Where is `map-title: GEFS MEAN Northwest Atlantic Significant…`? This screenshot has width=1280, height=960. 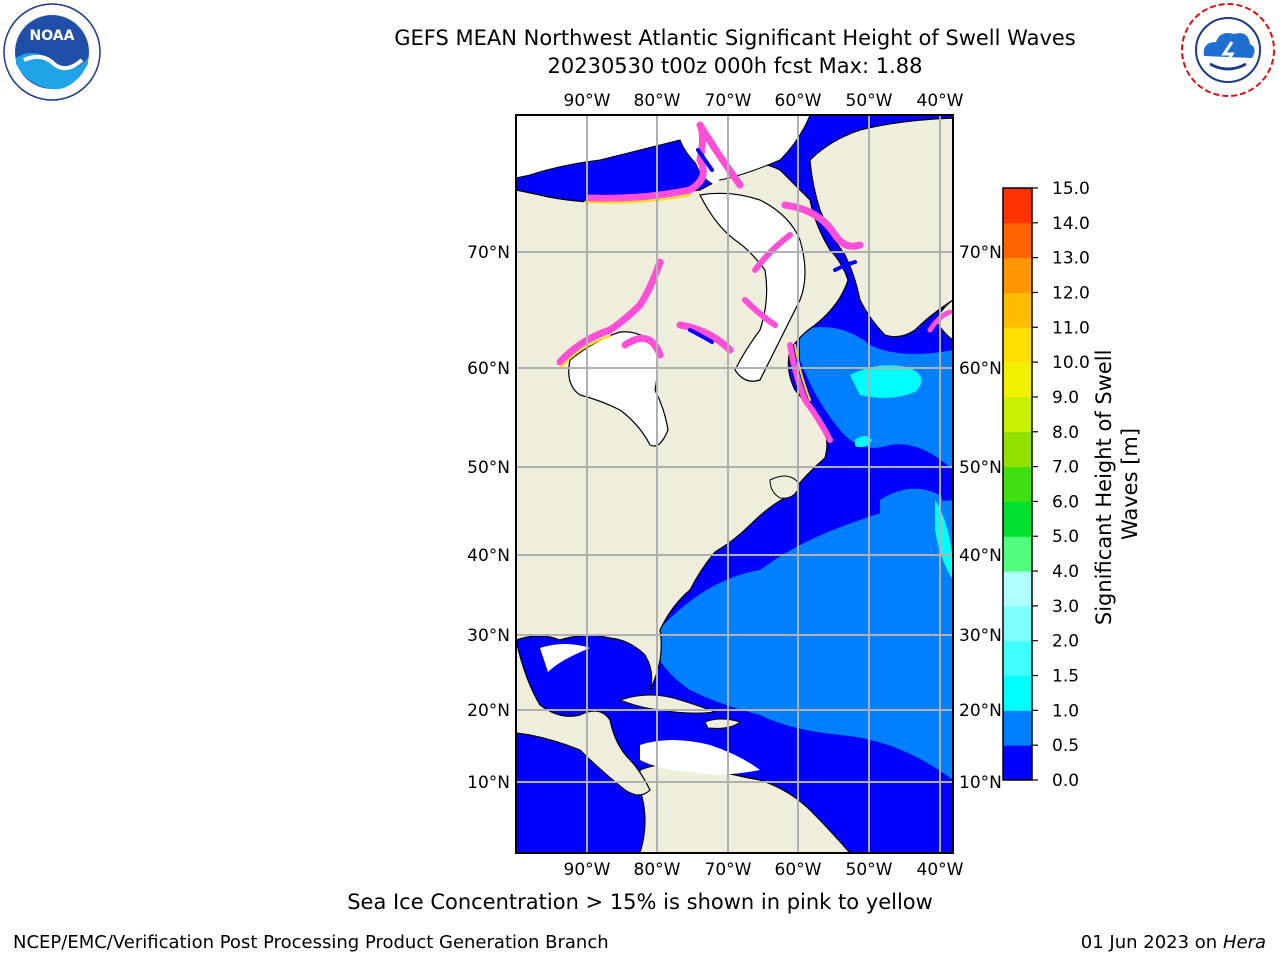 map-title: GEFS MEAN Northwest Atlantic Significant… is located at coordinates (735, 38).